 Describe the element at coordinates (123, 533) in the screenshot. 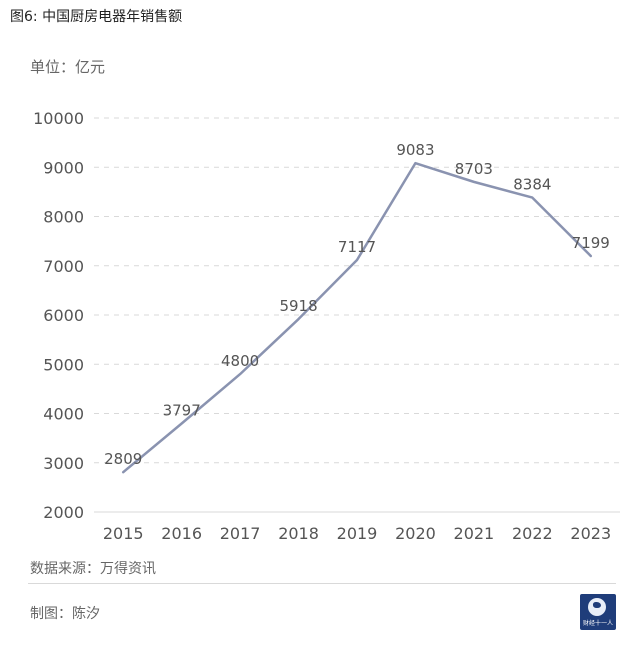

I see `x-tick-label: 2015` at that location.